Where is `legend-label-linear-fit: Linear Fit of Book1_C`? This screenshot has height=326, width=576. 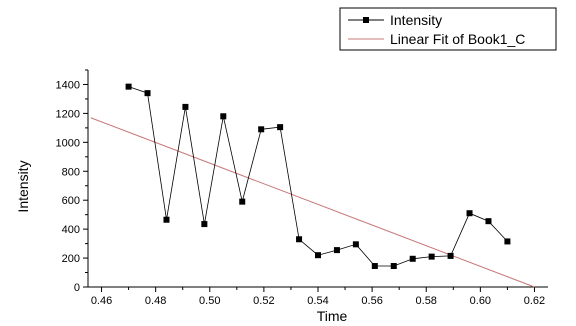 legend-label-linear-fit: Linear Fit of Book1_C is located at coordinates (457, 39).